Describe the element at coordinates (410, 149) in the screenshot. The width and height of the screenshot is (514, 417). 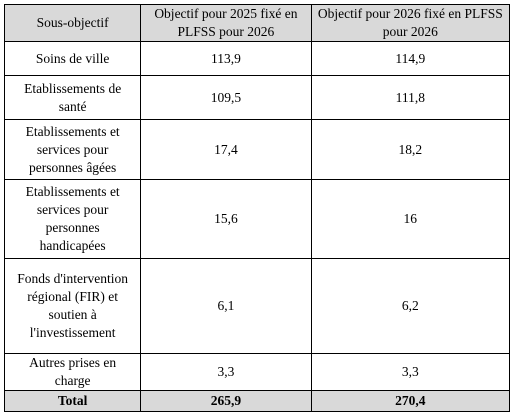
I see `value-cell: 18,2` at that location.